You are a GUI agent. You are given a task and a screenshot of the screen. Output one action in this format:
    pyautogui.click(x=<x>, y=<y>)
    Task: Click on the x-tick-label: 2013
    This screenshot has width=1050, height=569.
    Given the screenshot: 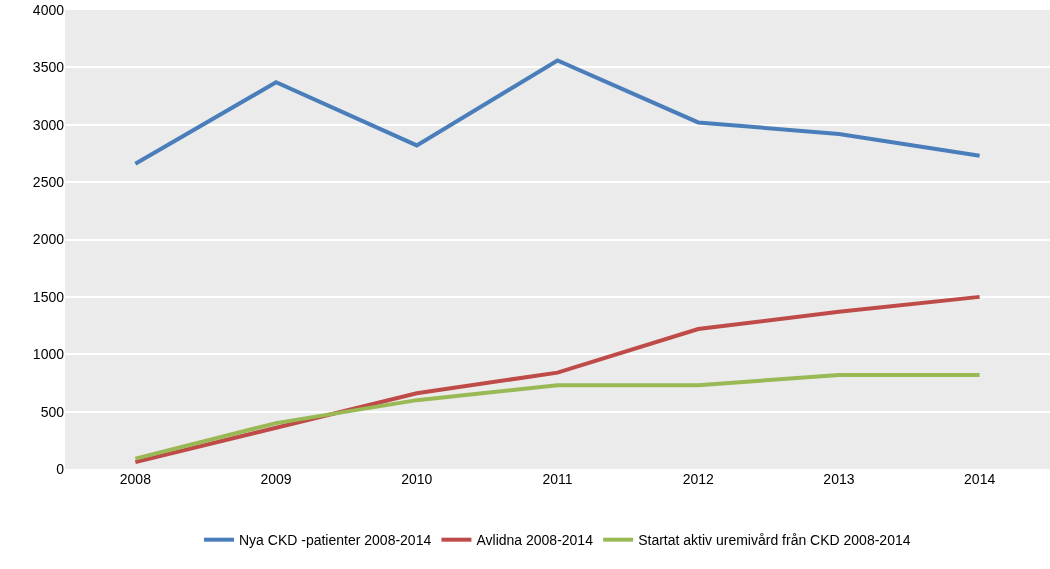 What is the action you would take?
    pyautogui.click(x=839, y=479)
    